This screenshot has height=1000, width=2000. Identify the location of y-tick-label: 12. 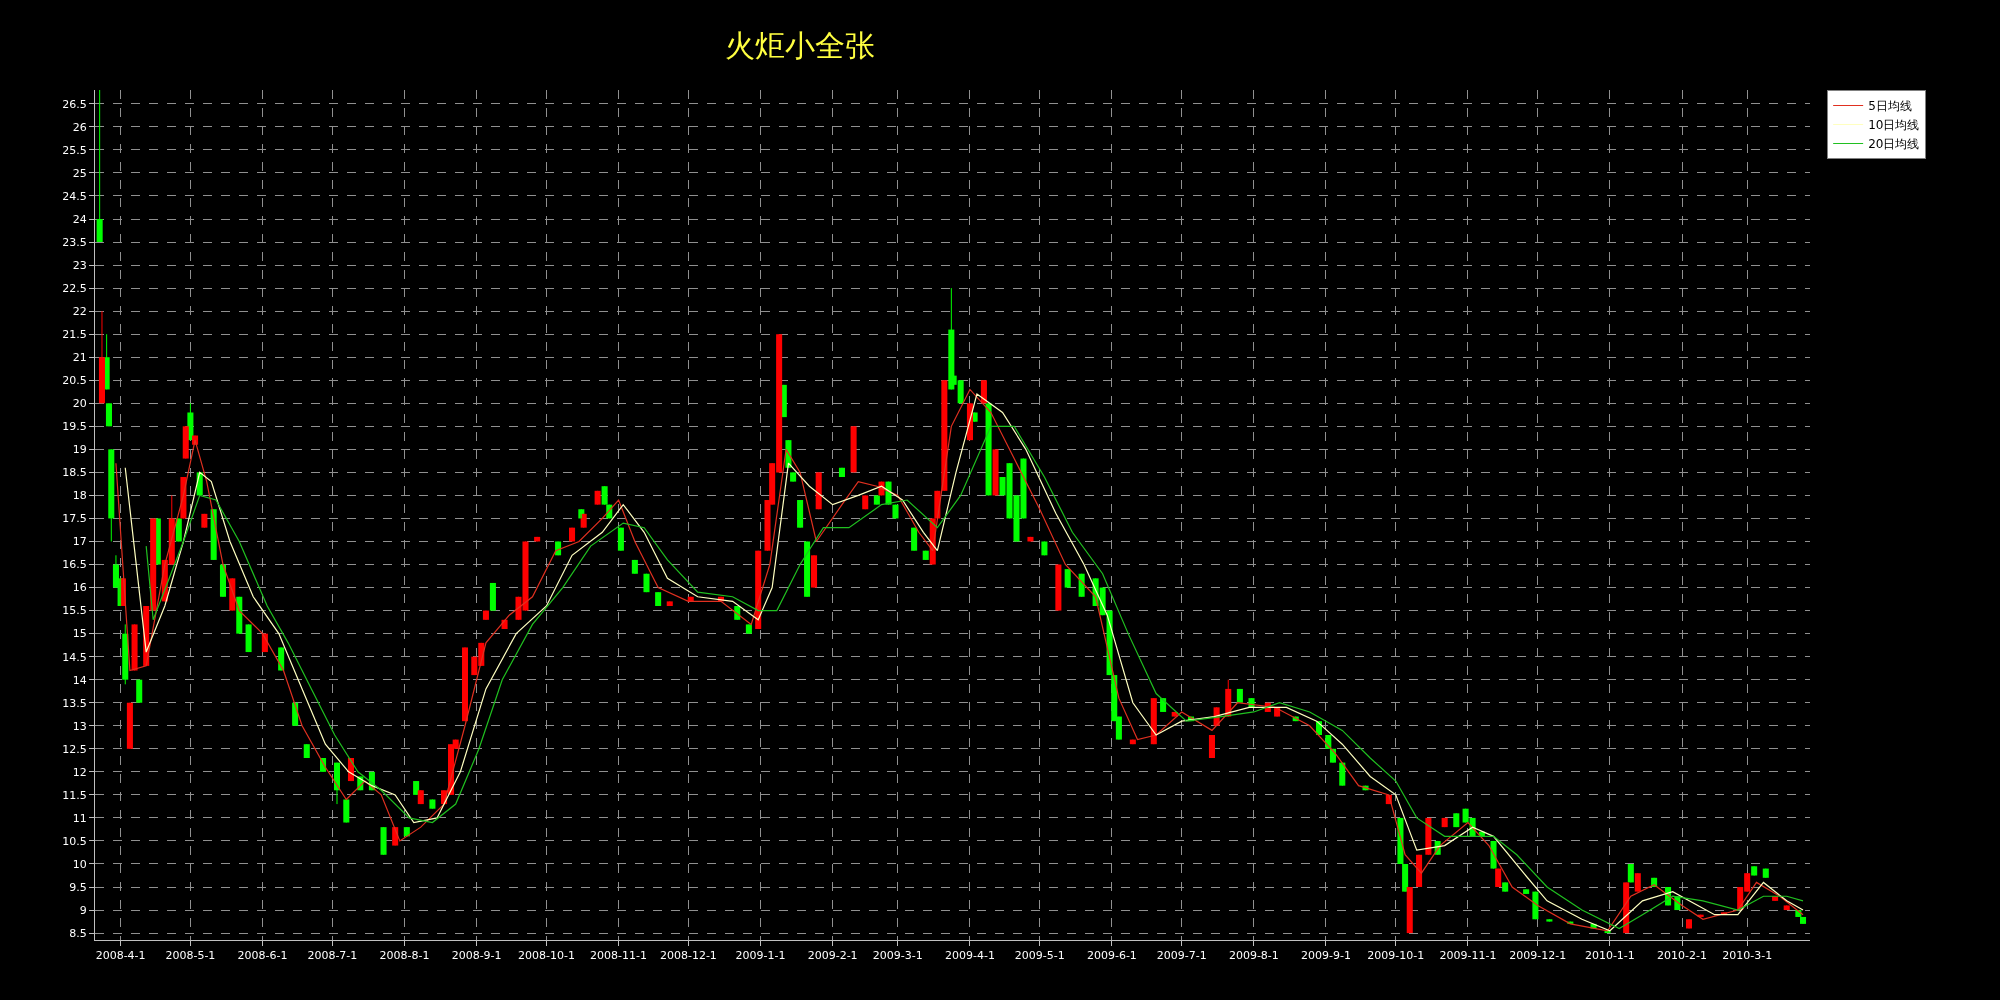
(79, 772).